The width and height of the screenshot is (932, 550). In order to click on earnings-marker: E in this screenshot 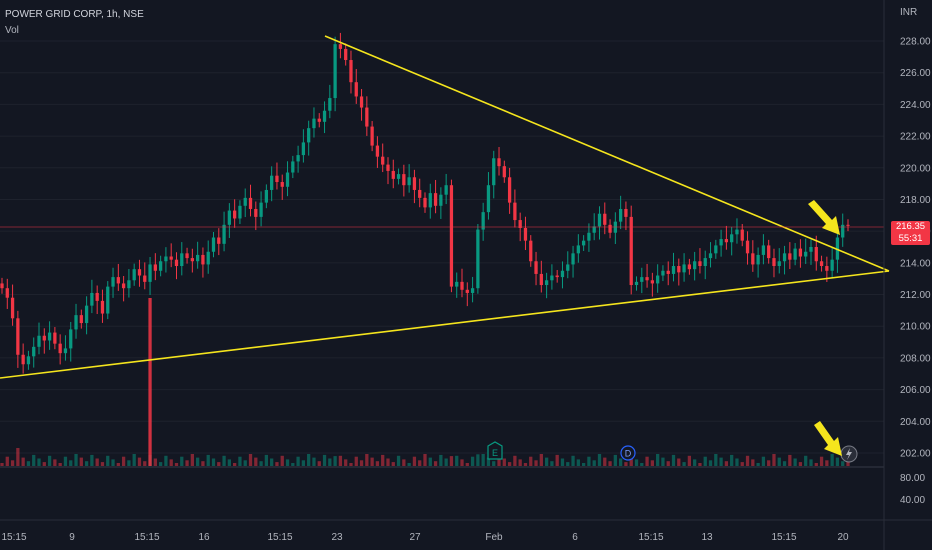, I will do `click(495, 450)`.